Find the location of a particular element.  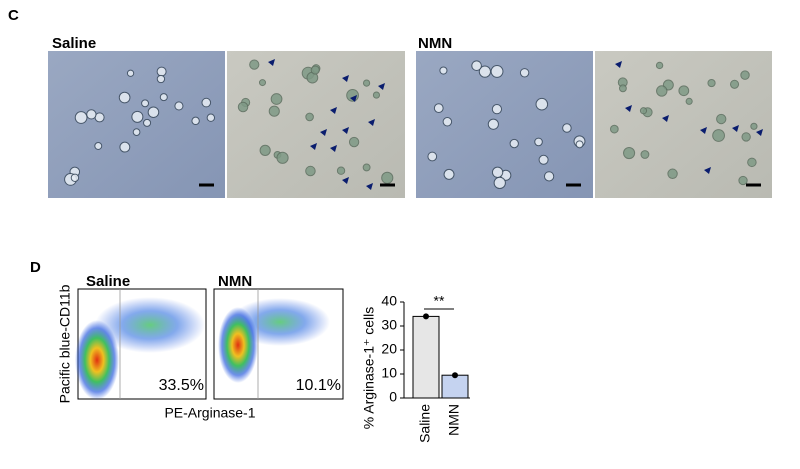

flow-x-label: PE-Arginase-1 is located at coordinates (209, 413).